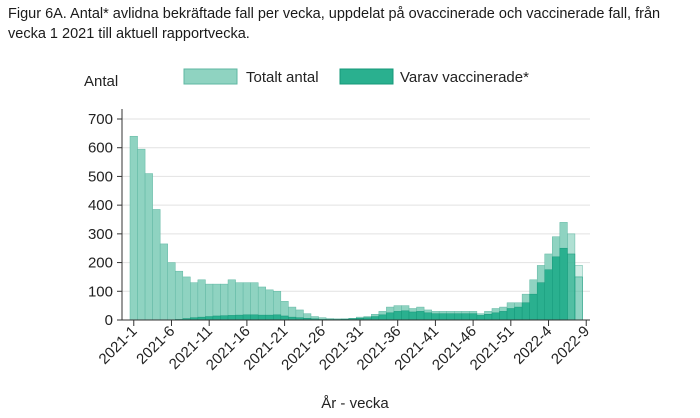 The height and width of the screenshot is (418, 700). Describe the element at coordinates (109, 320) in the screenshot. I see `y-tick-label: 0` at that location.